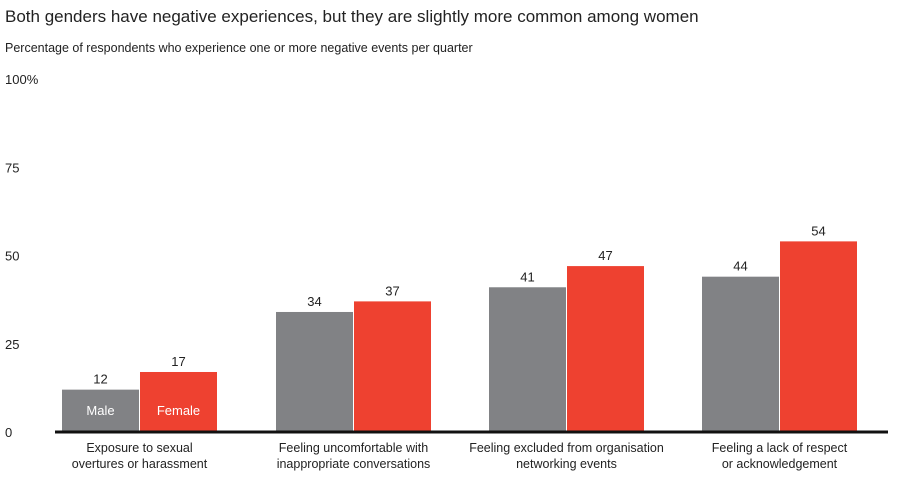 The width and height of the screenshot is (900, 481). What do you see at coordinates (140, 464) in the screenshot?
I see `category-label-0-line-1: overtures or harassment` at bounding box center [140, 464].